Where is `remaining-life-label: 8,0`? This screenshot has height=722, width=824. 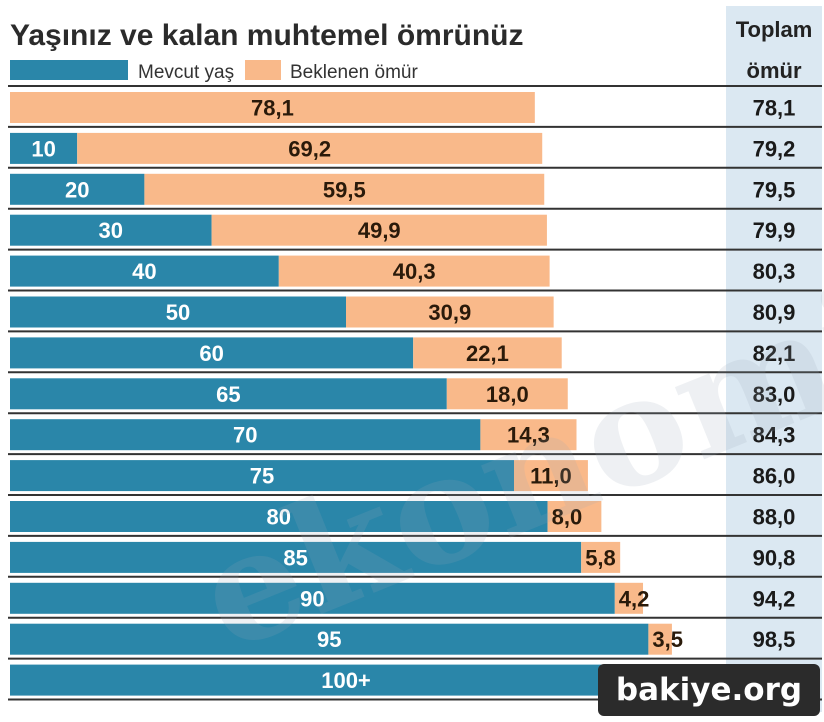 remaining-life-label: 8,0 is located at coordinates (567, 517).